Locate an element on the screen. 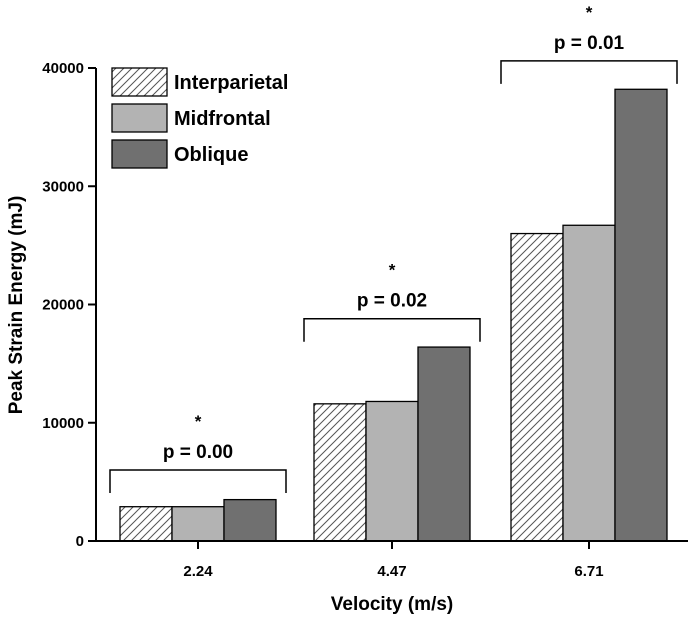 The width and height of the screenshot is (690, 619). x-tick-label: 4.47 is located at coordinates (391, 571).